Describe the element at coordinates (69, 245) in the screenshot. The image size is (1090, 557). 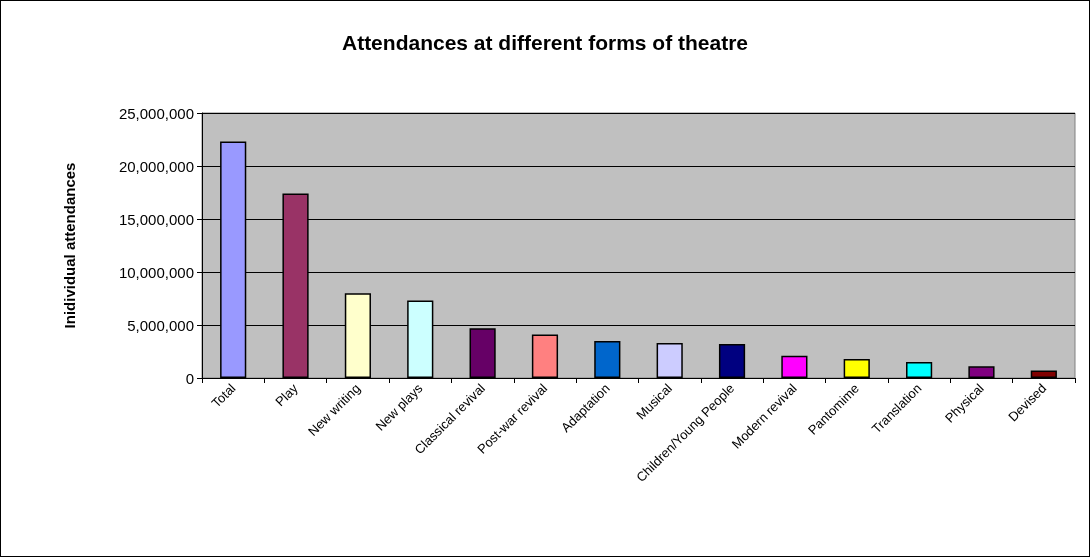
I see `y-axis-title: Inidividual attendances` at that location.